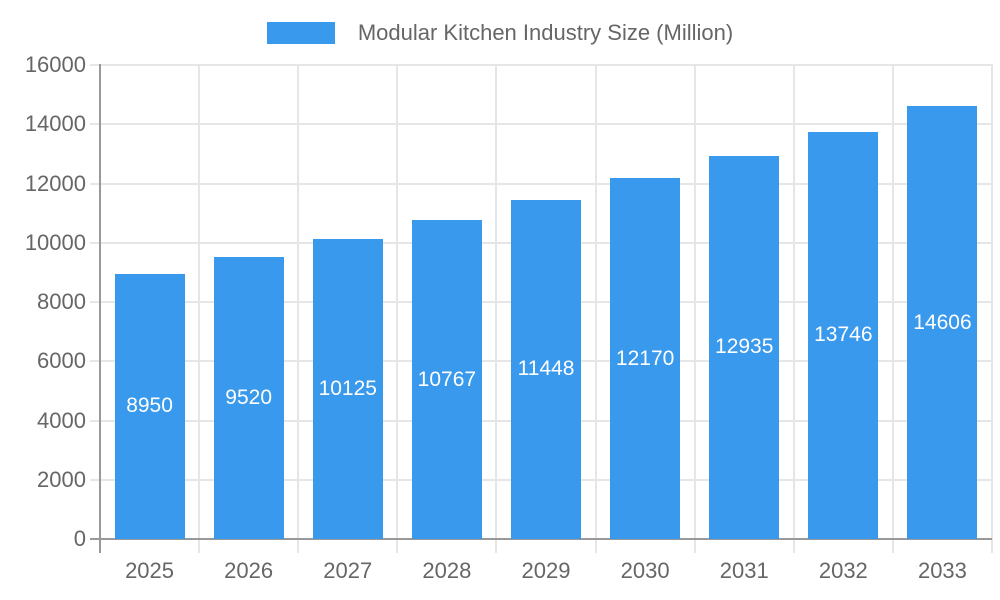  I want to click on bar-value-label: 10767, so click(447, 379).